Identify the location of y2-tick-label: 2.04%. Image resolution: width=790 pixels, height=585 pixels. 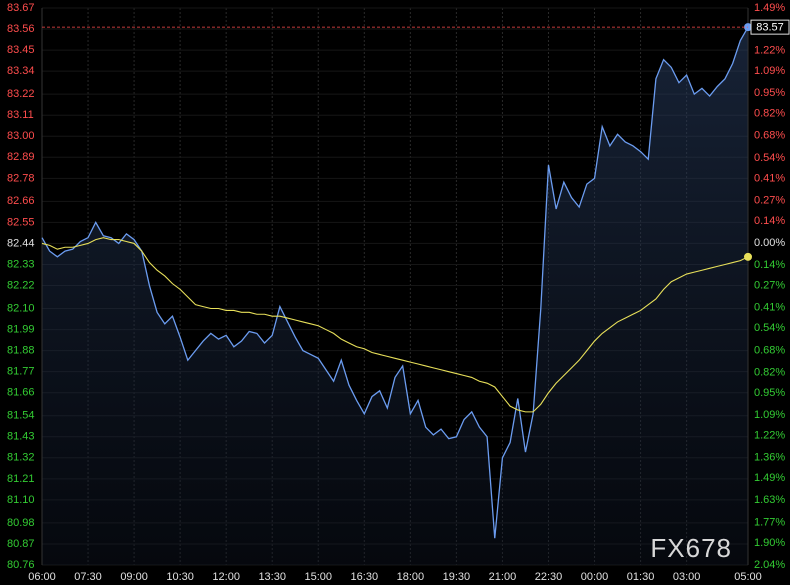
(769, 565).